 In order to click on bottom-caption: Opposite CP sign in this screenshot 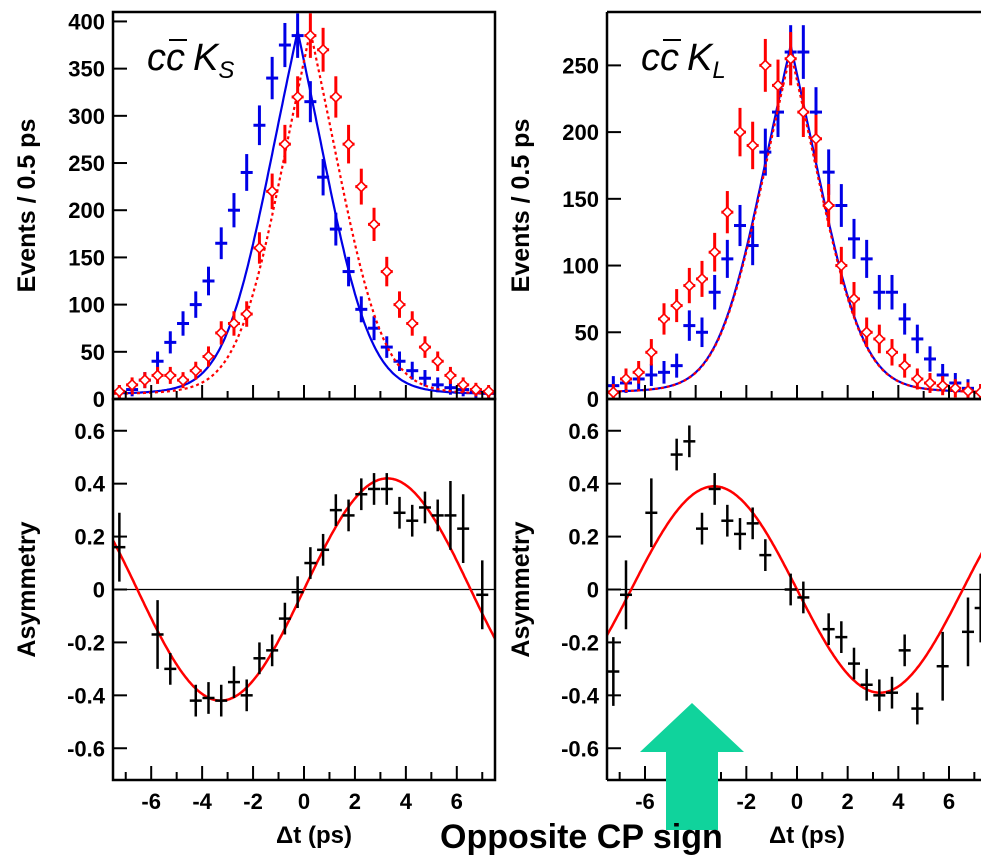, I will do `click(581, 837)`.